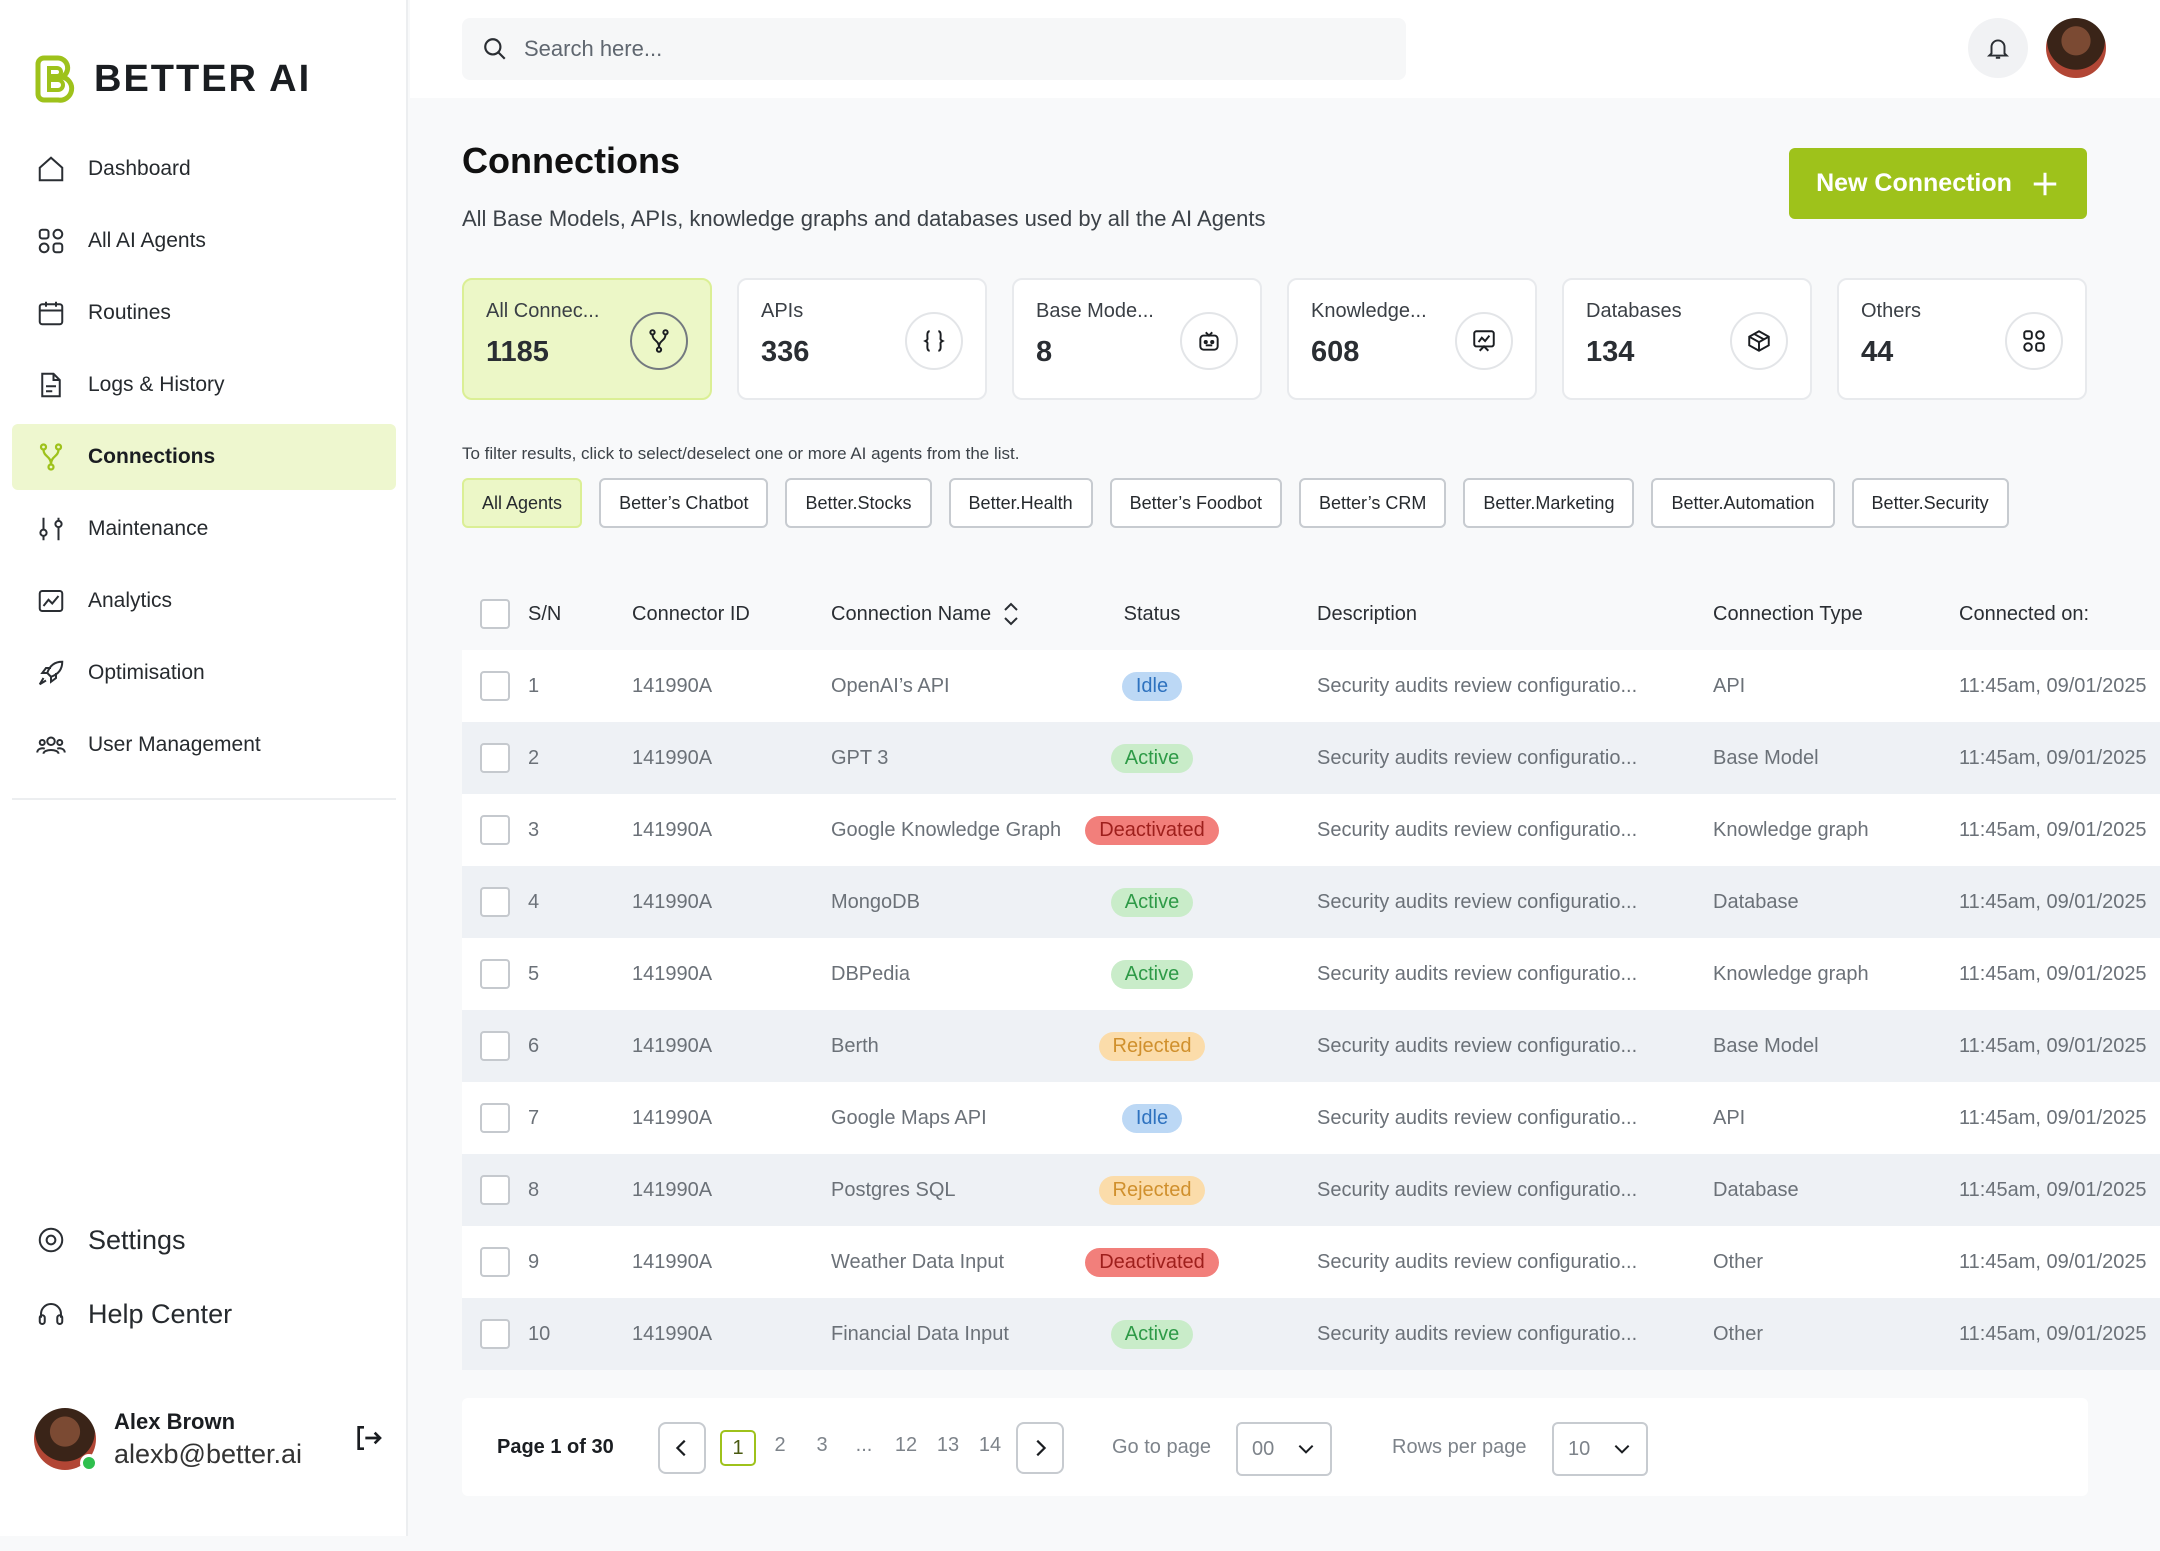 The height and width of the screenshot is (1551, 2160). Describe the element at coordinates (1373, 503) in the screenshot. I see `chip-agent: Better’s CRM` at that location.